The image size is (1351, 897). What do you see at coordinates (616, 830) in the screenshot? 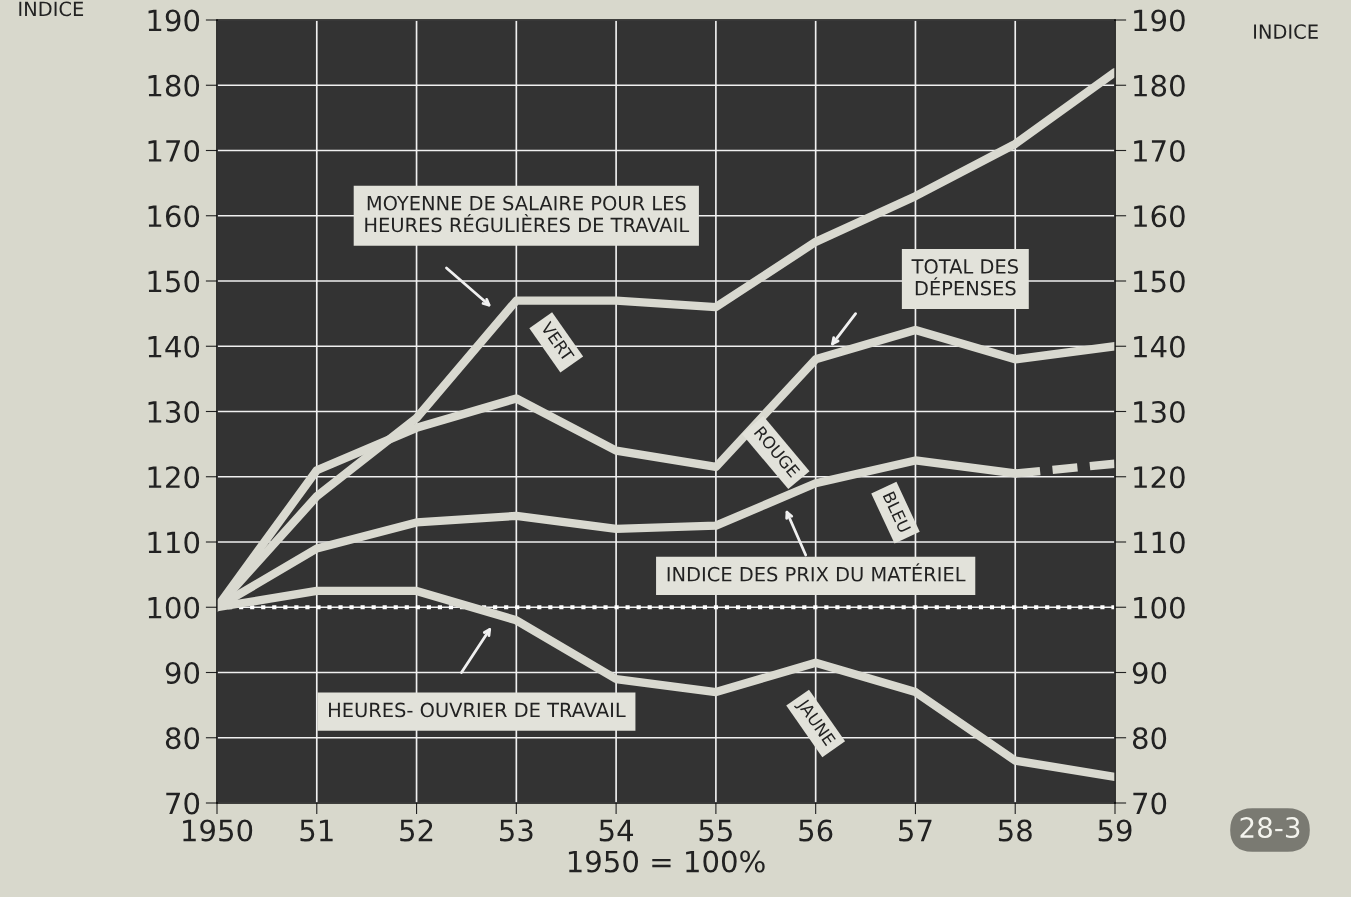
I see `x-tick-label: 54` at bounding box center [616, 830].